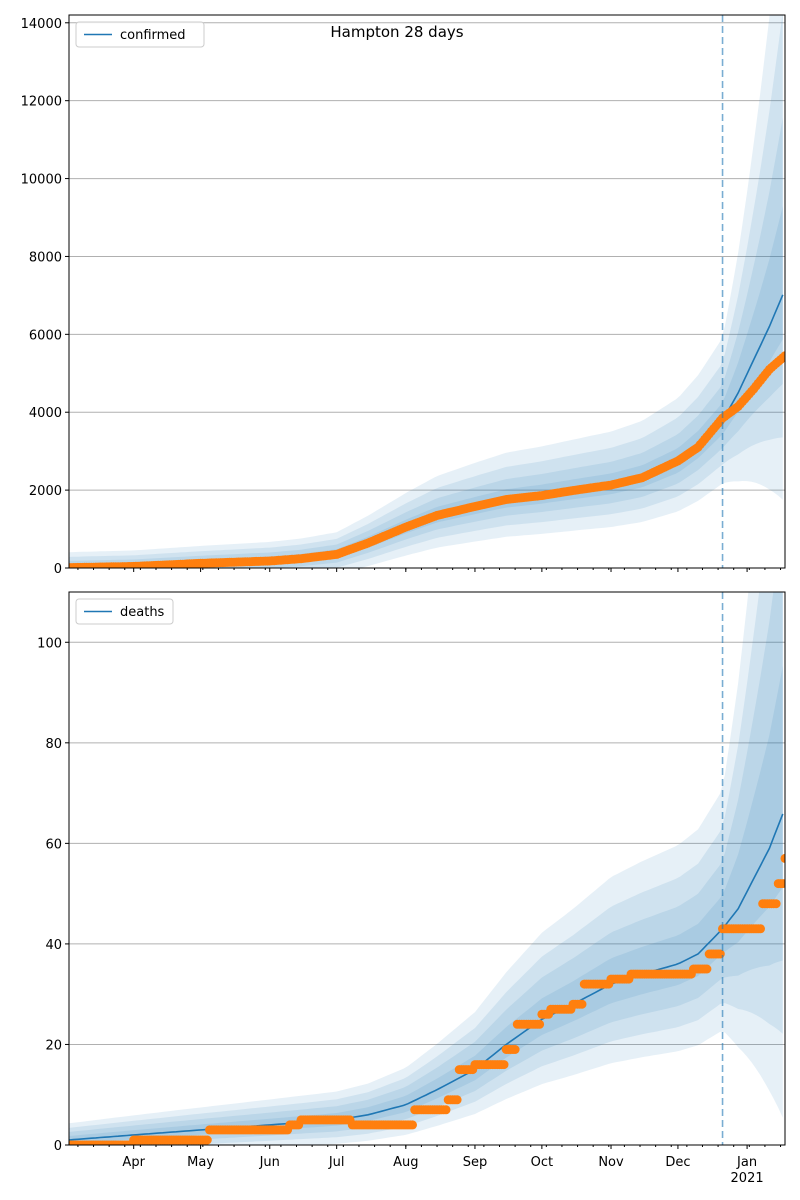 This screenshot has height=1200, width=800. I want to click on y-tick-label: 2000, so click(45, 491).